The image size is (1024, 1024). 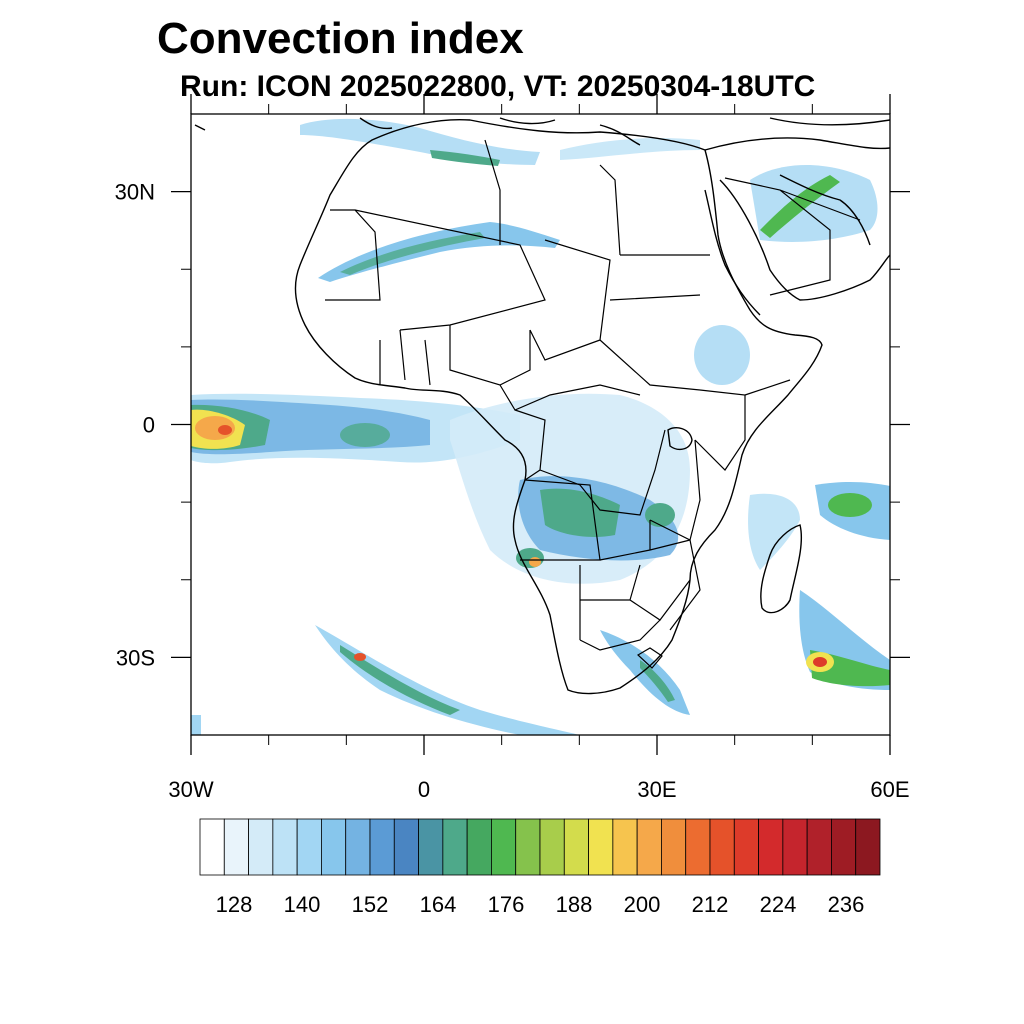 What do you see at coordinates (680, 439) in the screenshot?
I see `lake-victoria` at bounding box center [680, 439].